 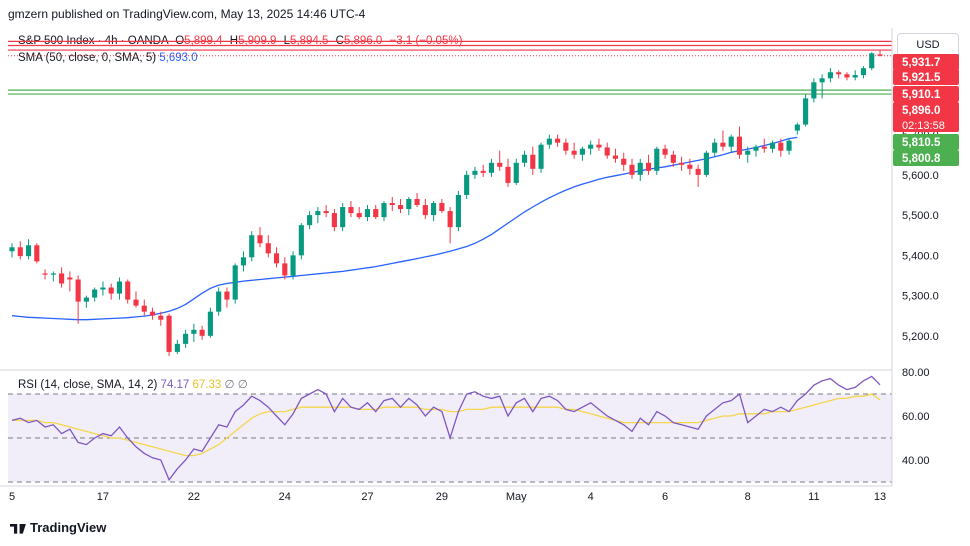 What do you see at coordinates (446, 425) in the screenshot?
I see `rsi-sma-line` at bounding box center [446, 425].